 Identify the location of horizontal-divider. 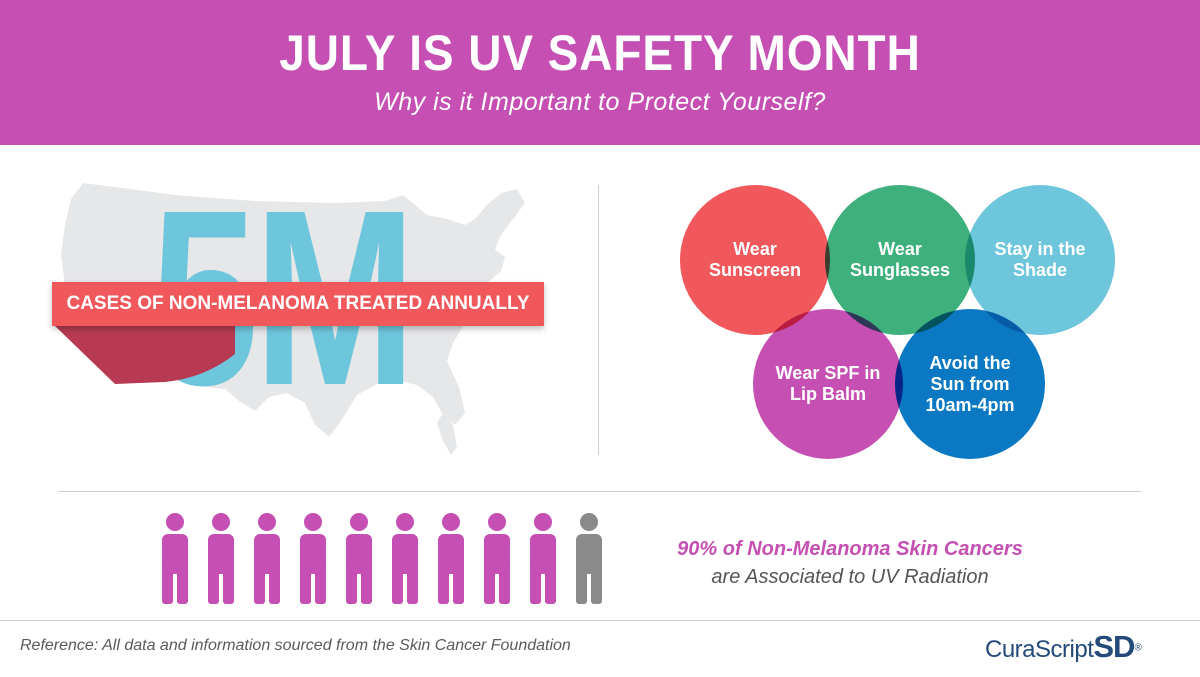
(599, 491).